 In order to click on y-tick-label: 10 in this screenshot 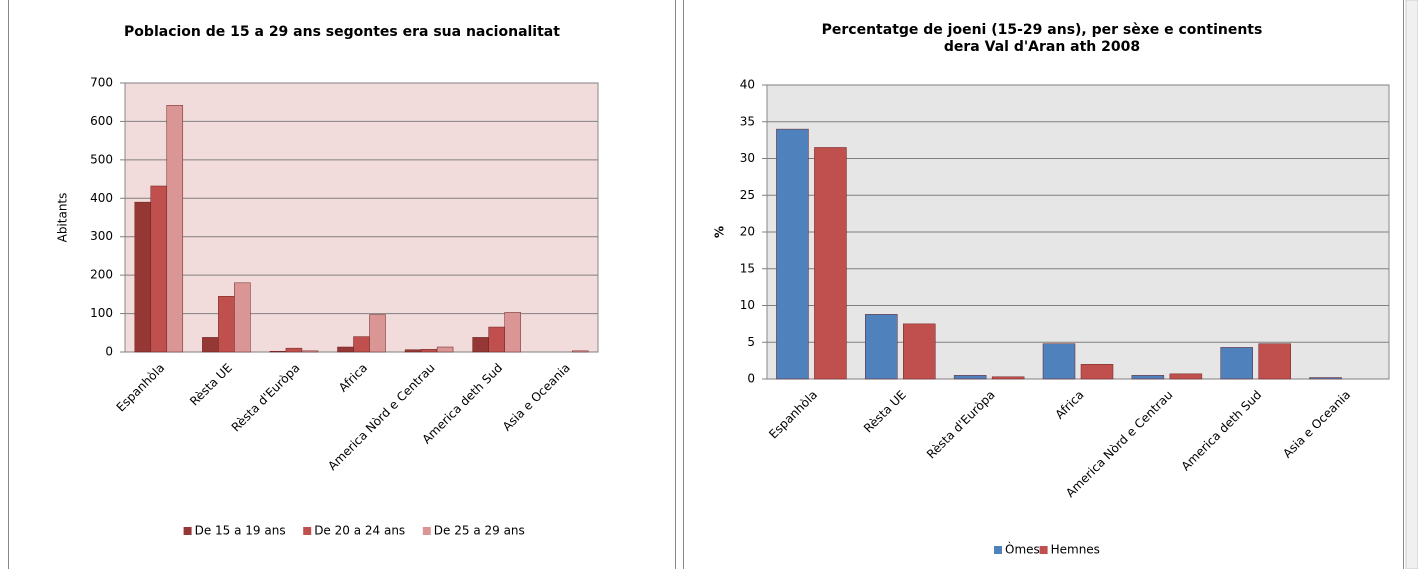, I will do `click(747, 305)`.